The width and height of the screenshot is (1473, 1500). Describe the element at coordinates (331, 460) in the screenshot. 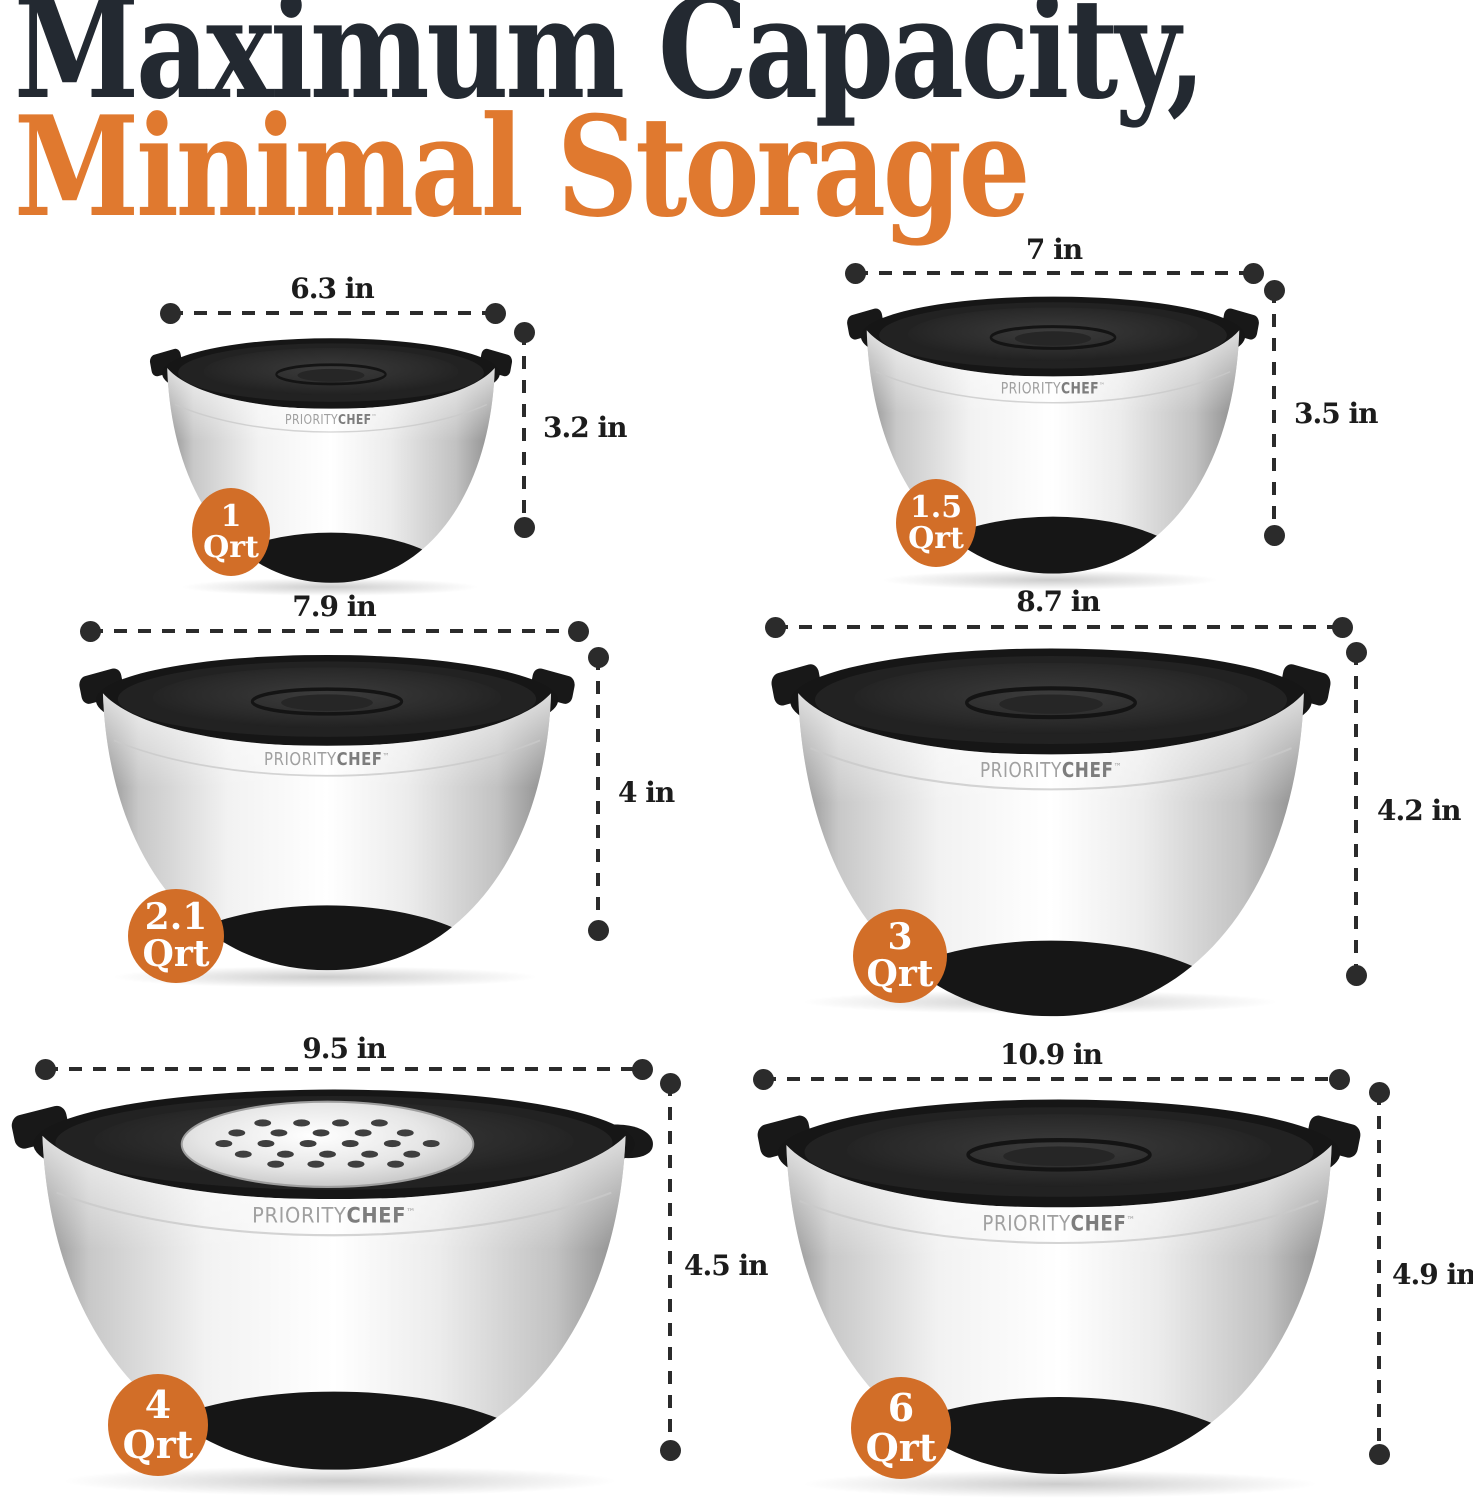

I see `bowl-figure-1qrt: PRIORITYCHEF™` at that location.